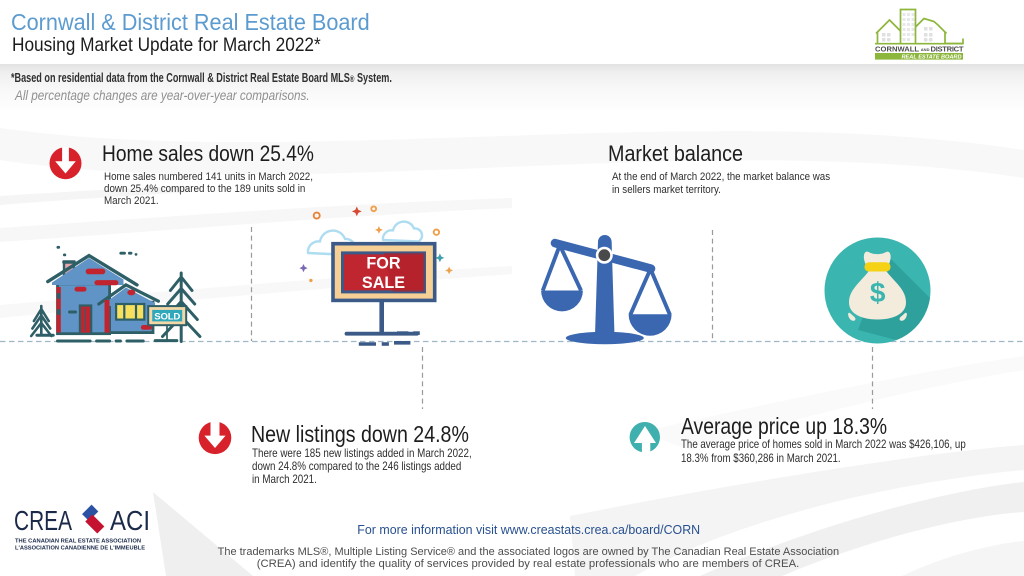 This screenshot has width=1024, height=576. I want to click on svg-text: DISTRICT, so click(947, 48).